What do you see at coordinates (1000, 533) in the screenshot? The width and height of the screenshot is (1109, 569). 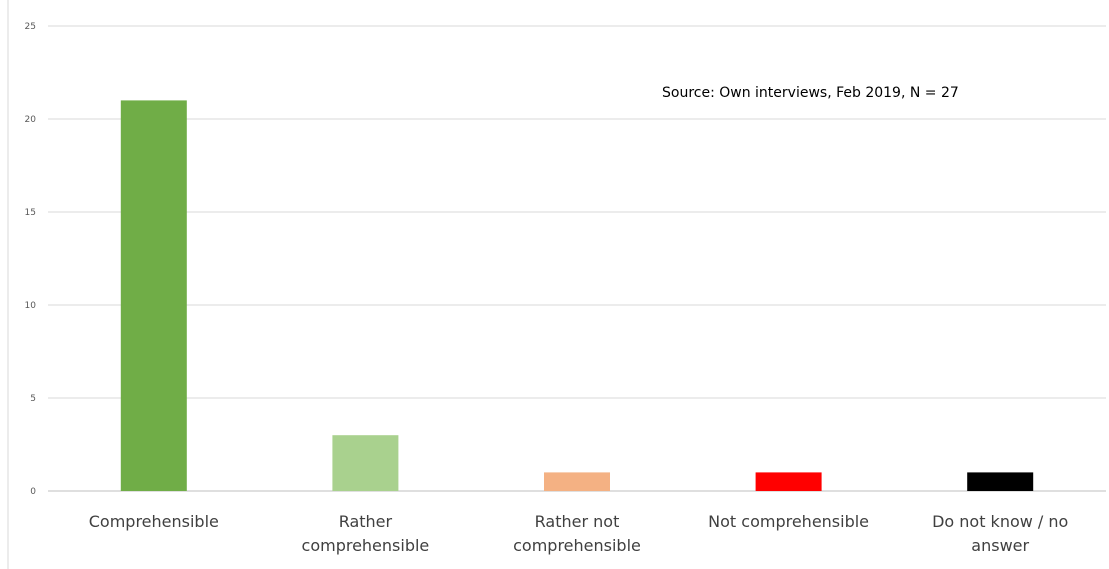 I see `x-tick-label: Do not know / no answer` at bounding box center [1000, 533].